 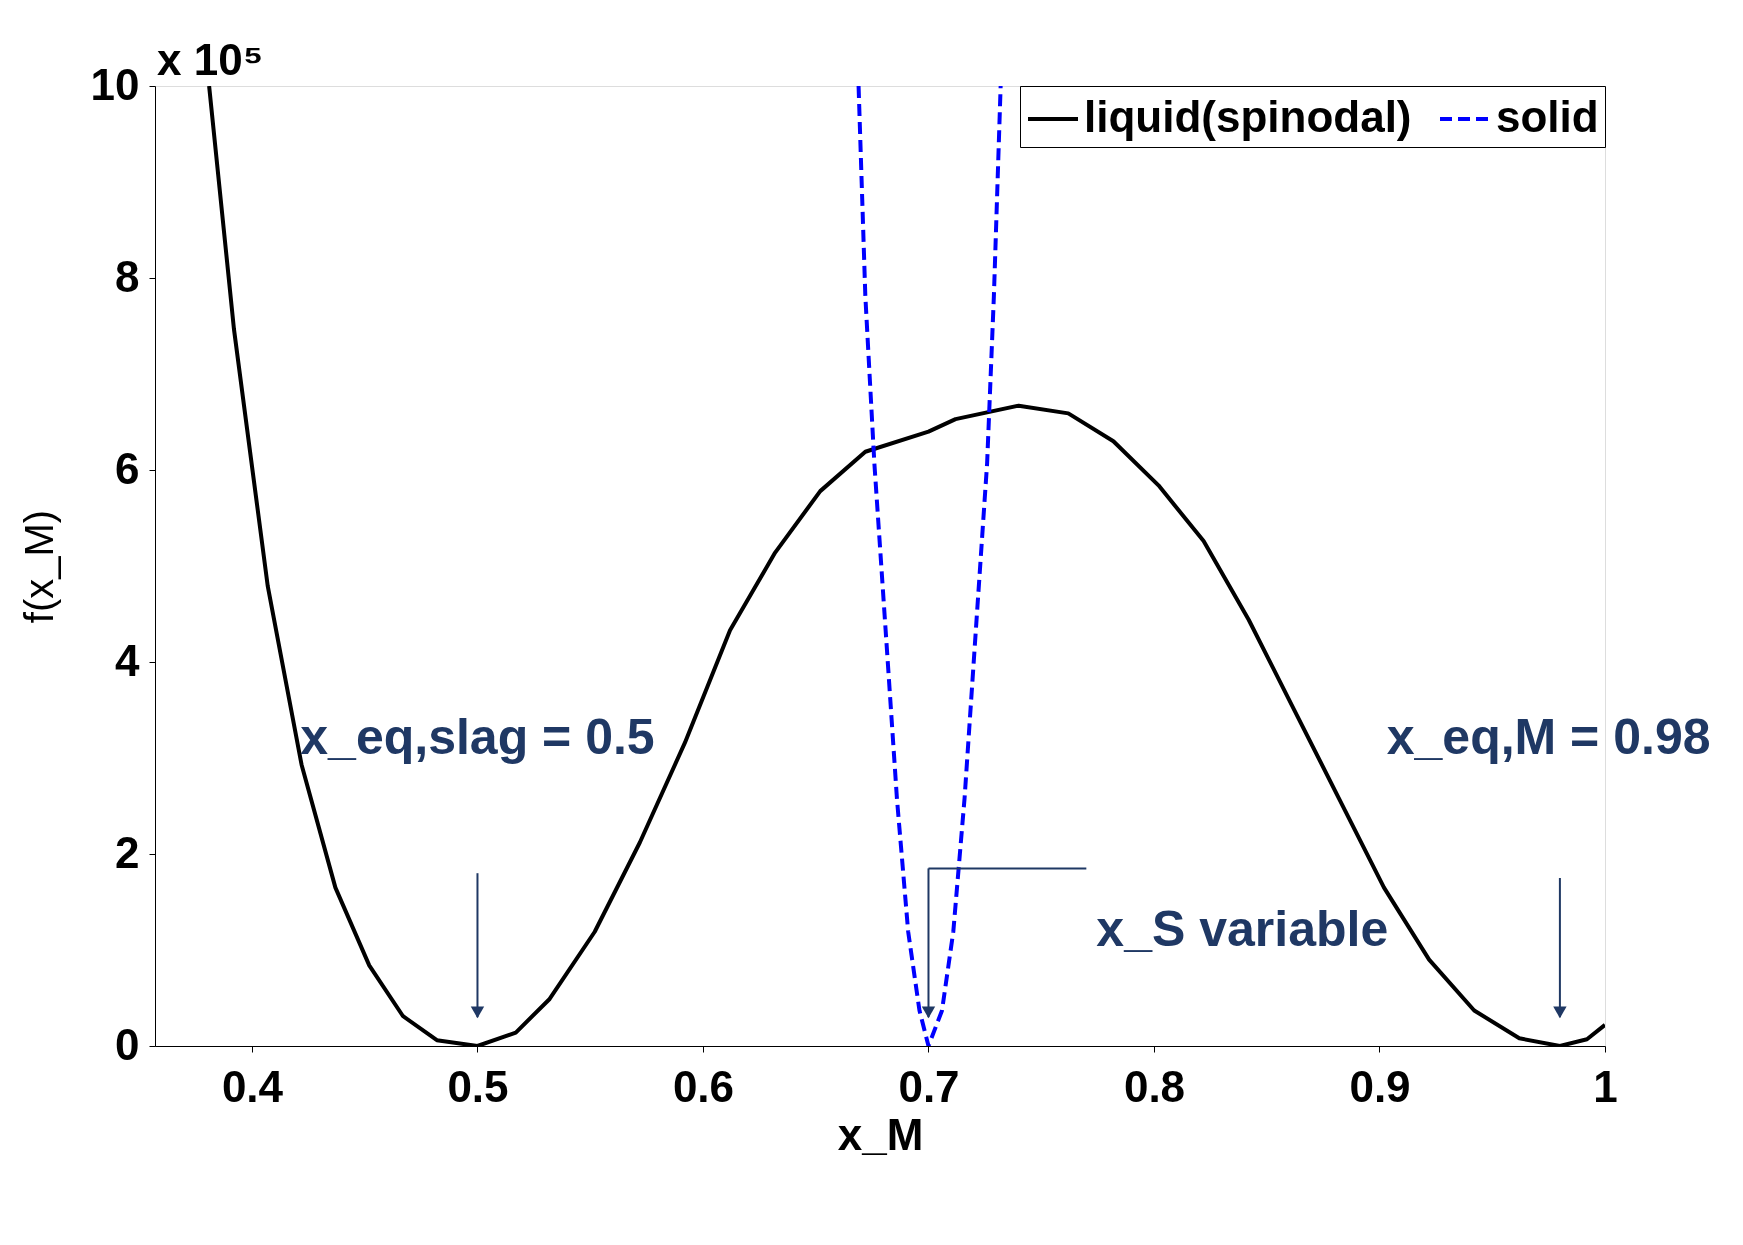 I want to click on y-tick-label: 8, so click(x=127, y=276).